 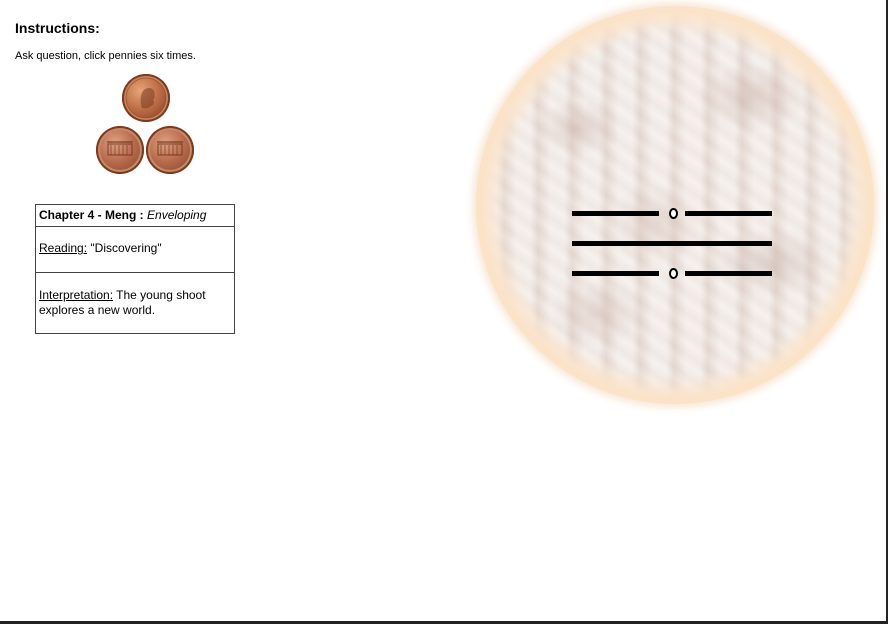 I want to click on chapter-title-row: Chapter 4 - Meng : Enveloping, so click(x=135, y=216).